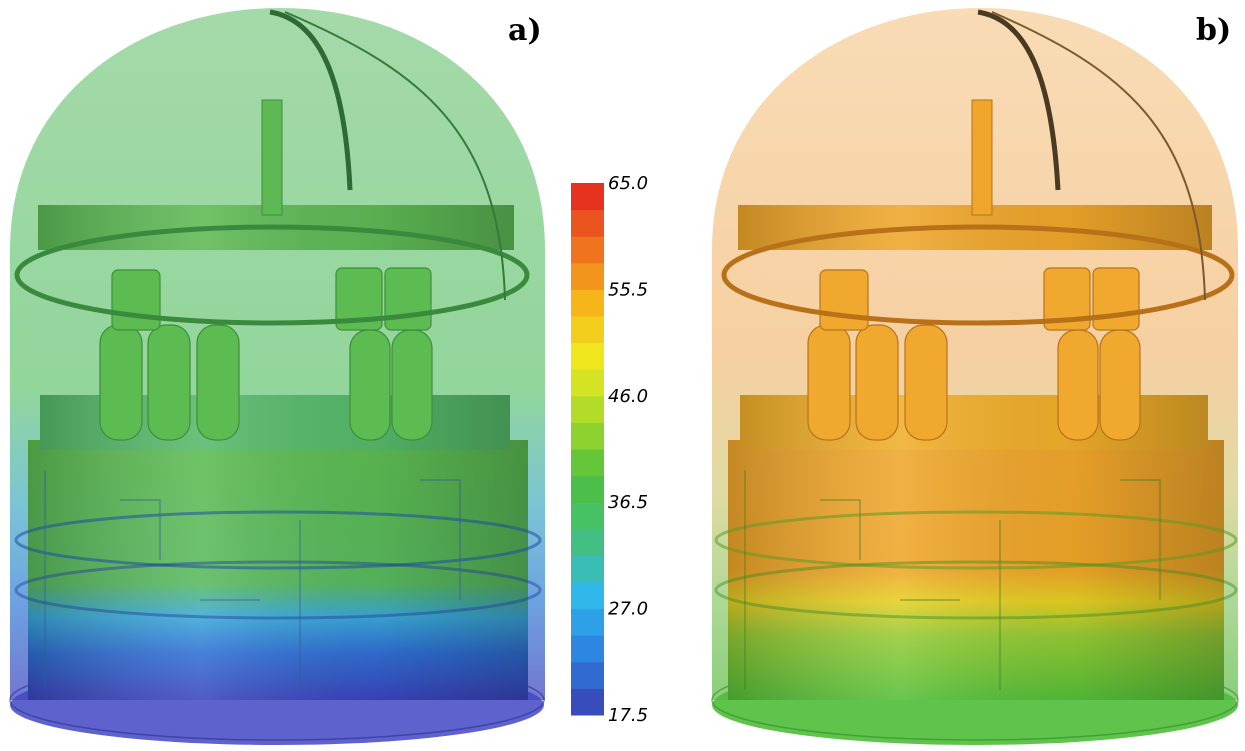 This screenshot has height=751, width=1245. I want to click on colorbar, so click(587, 449).